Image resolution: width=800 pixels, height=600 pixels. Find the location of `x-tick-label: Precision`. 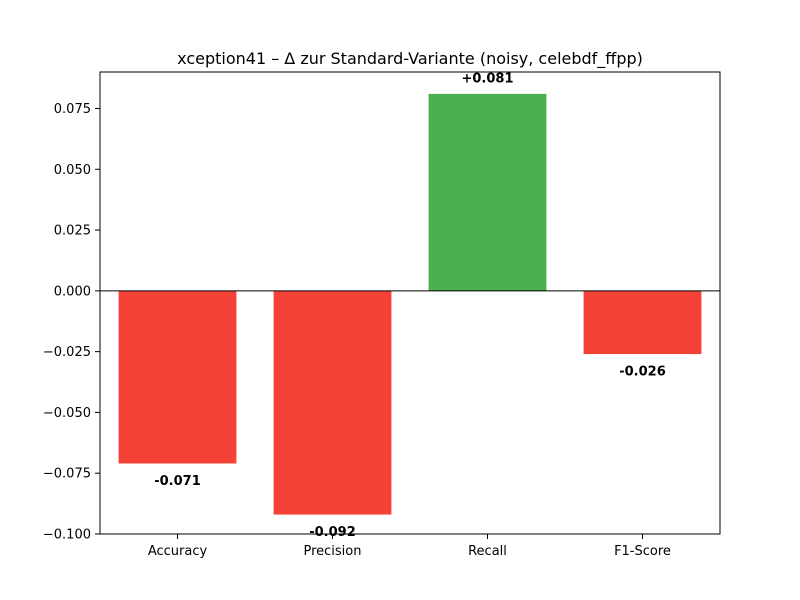

x-tick-label: Precision is located at coordinates (332, 551).